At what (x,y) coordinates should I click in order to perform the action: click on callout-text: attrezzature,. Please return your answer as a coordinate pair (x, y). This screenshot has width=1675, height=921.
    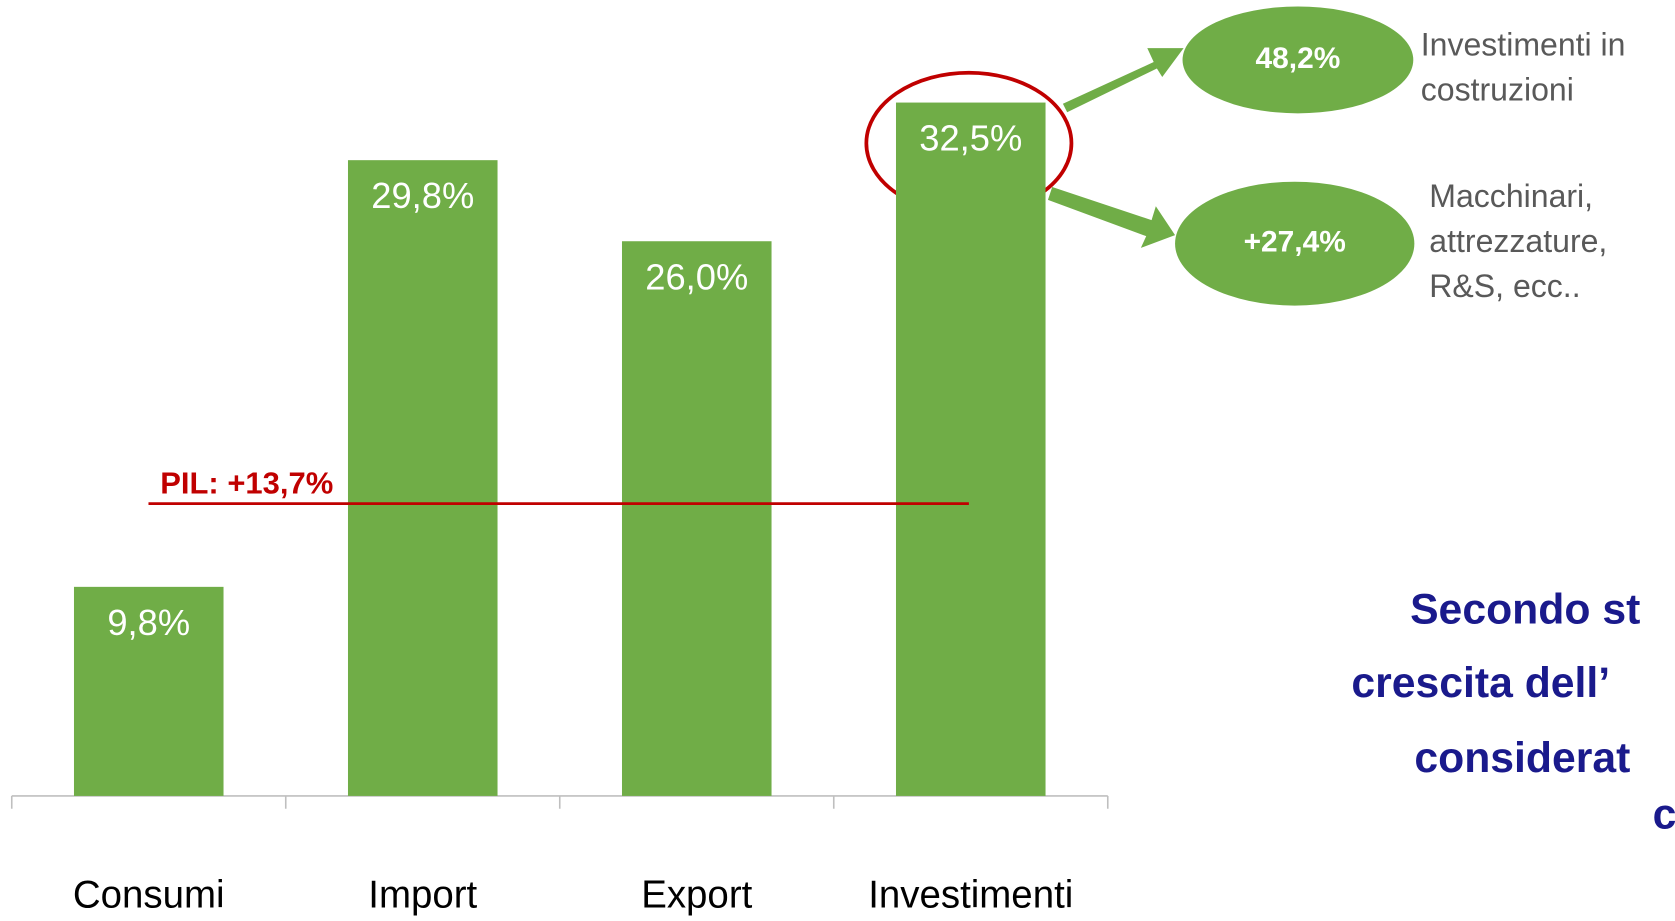
    Looking at the image, I should click on (1518, 241).